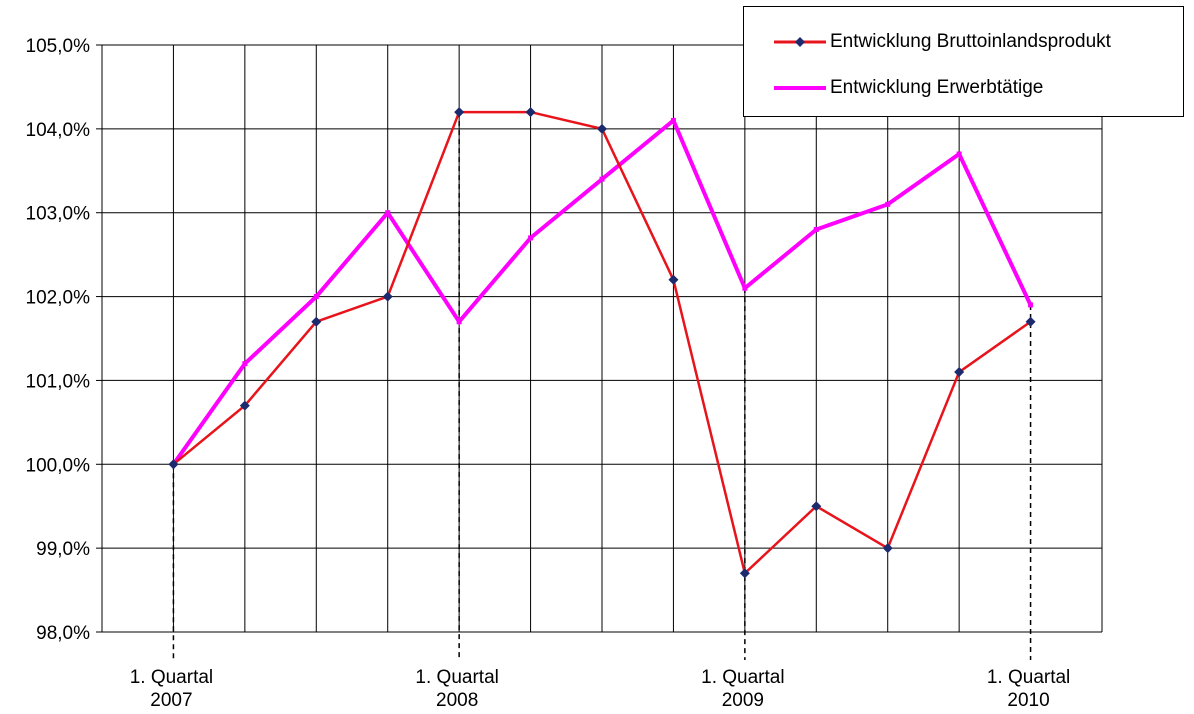 The height and width of the screenshot is (714, 1194). What do you see at coordinates (58, 298) in the screenshot?
I see `y-tick-label: 102,0%` at bounding box center [58, 298].